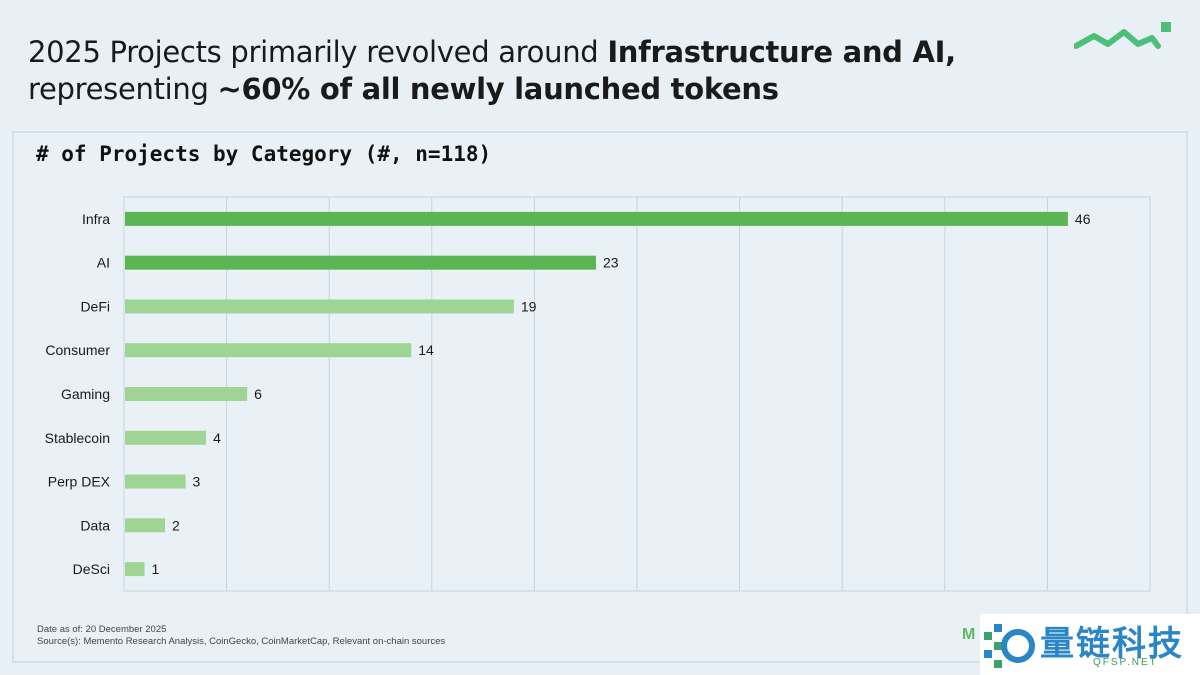  I want to click on footnote-date: Date as of: 20 December 2025, so click(102, 629).